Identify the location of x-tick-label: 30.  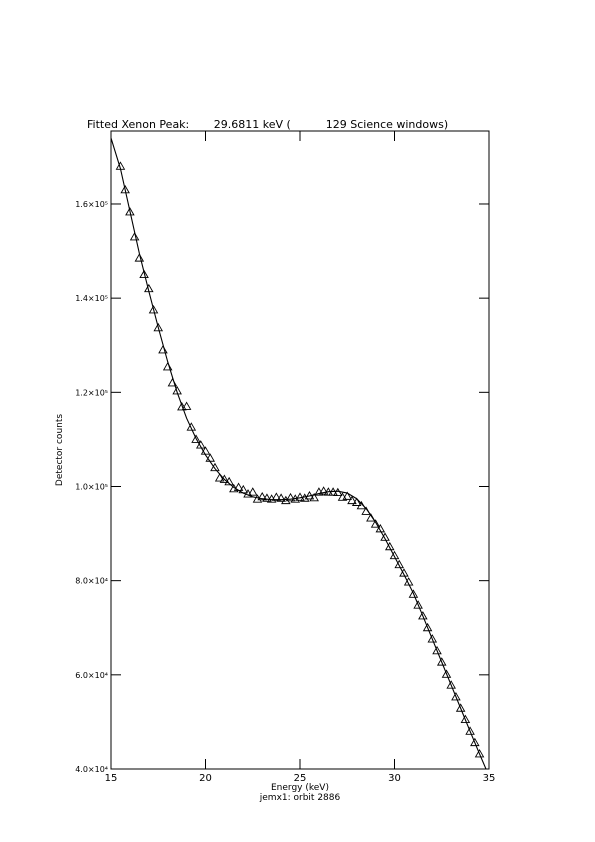
(394, 778).